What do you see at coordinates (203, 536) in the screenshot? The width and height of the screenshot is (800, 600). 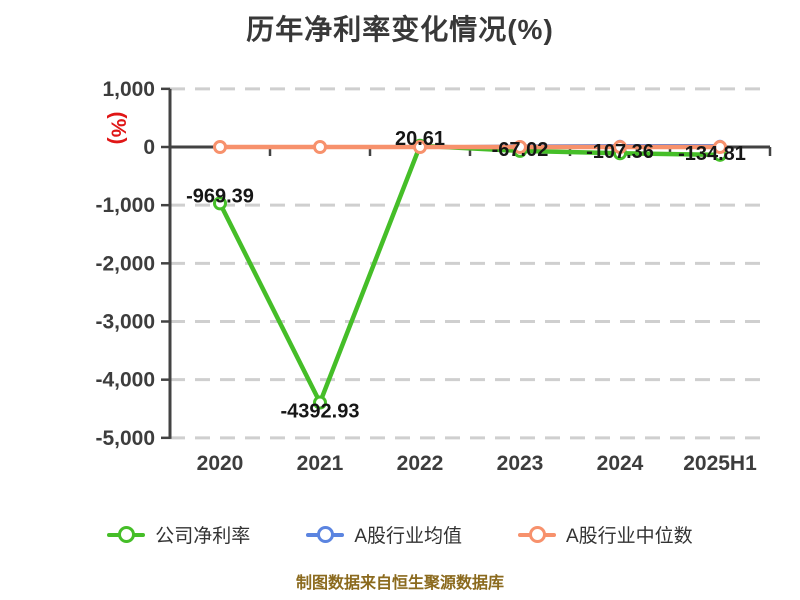 I see `legend-label: 公司净利率` at bounding box center [203, 536].